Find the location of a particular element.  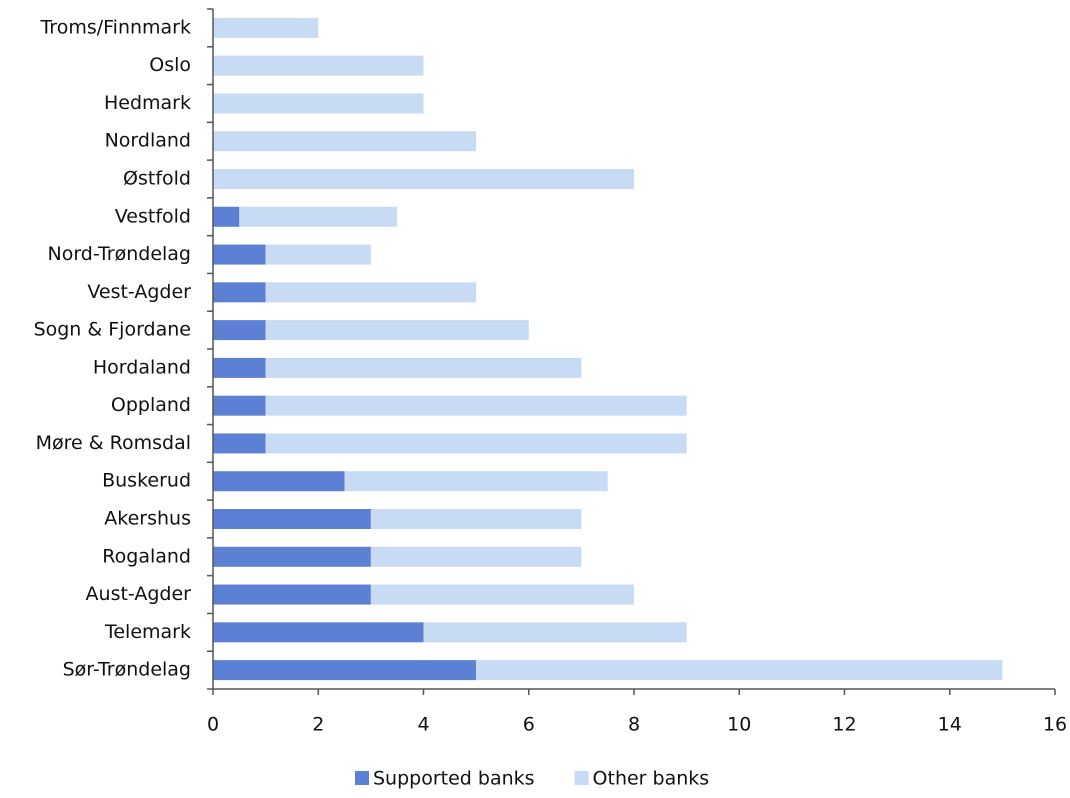

y-tick-label: Nordland is located at coordinates (148, 141).